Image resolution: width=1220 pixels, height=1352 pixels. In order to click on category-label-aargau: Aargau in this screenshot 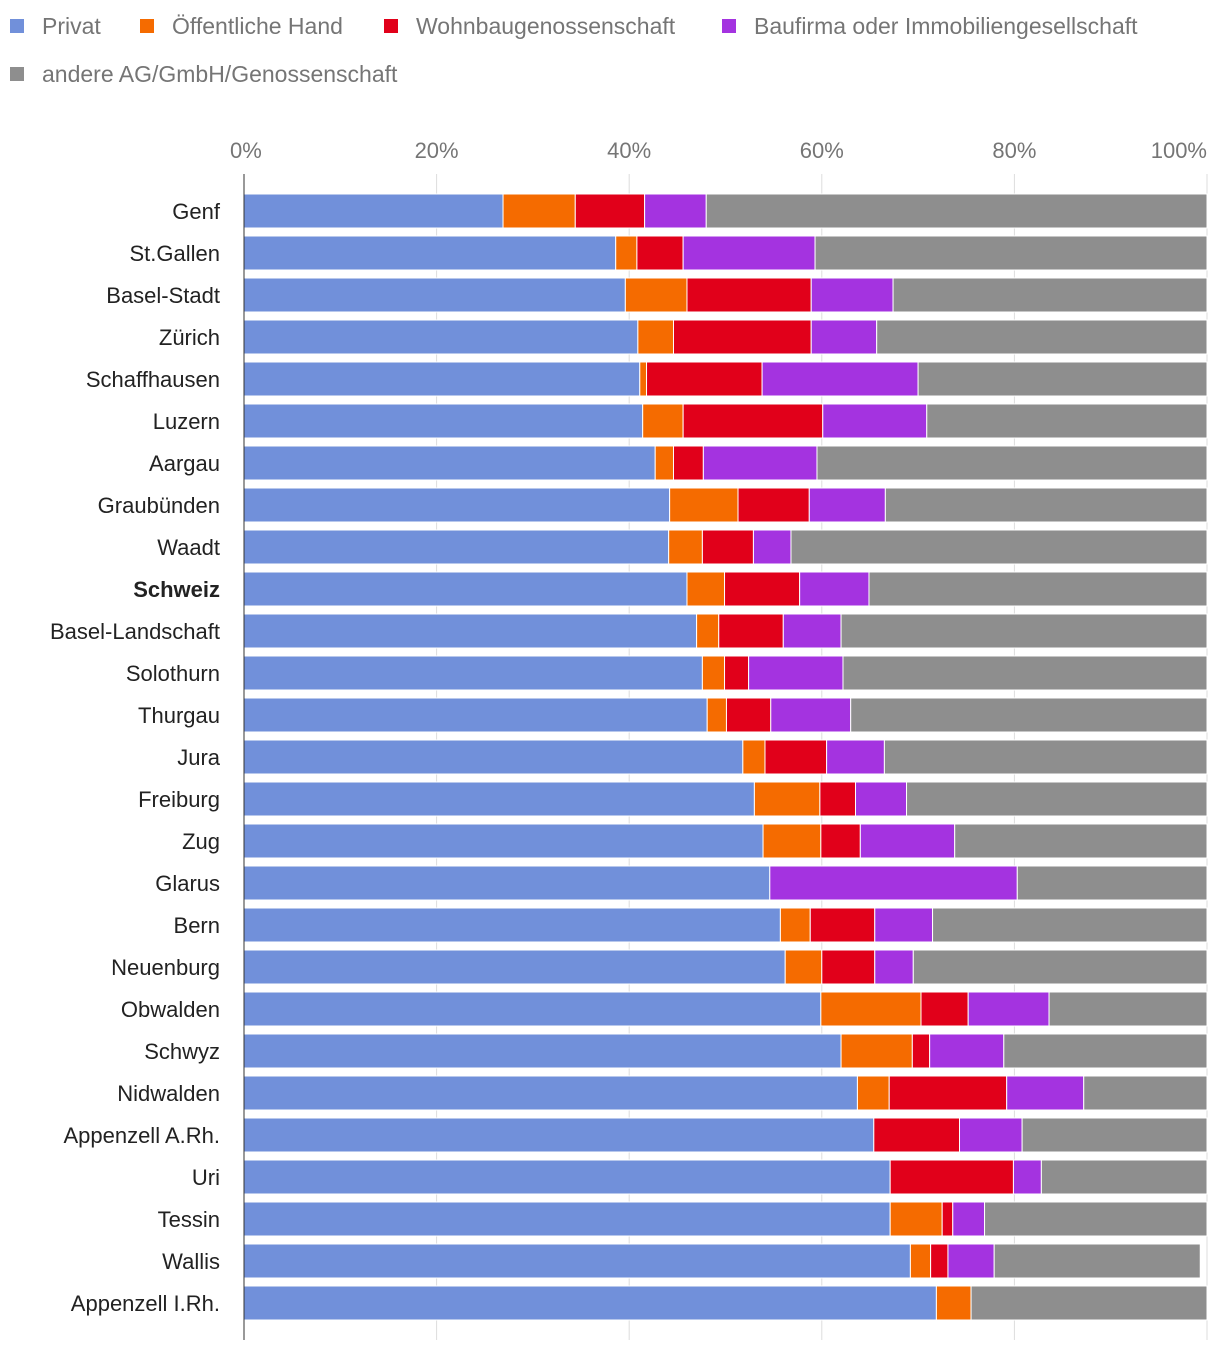, I will do `click(184, 463)`.